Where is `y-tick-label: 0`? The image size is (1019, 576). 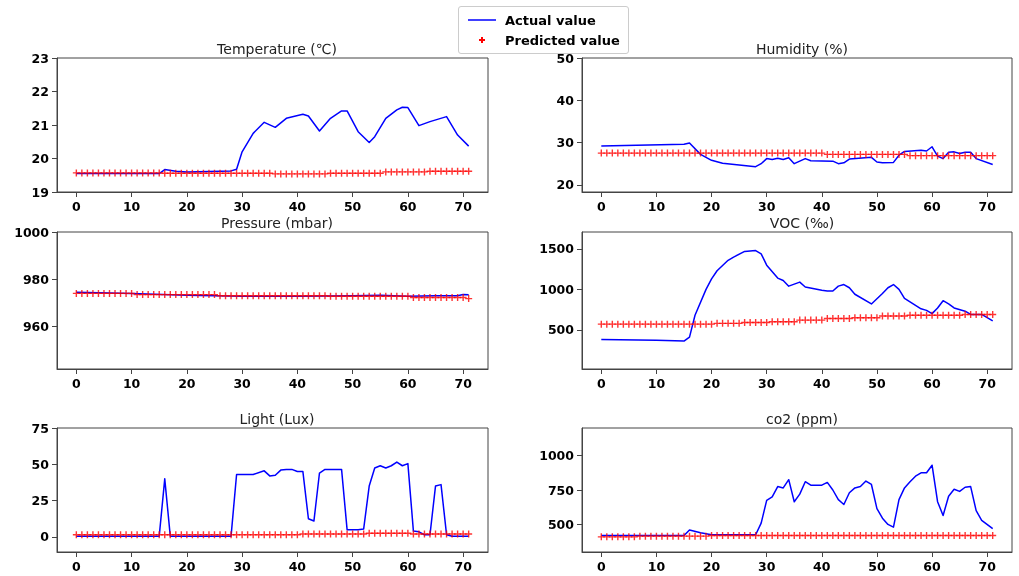 y-tick-label: 0 is located at coordinates (45, 537).